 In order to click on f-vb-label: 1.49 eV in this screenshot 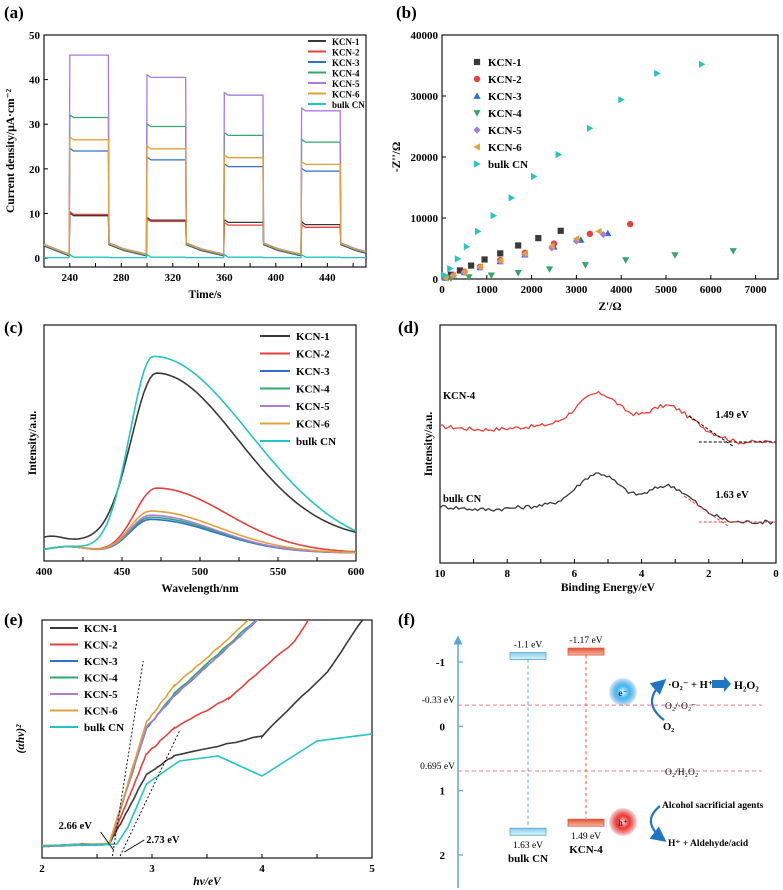, I will do `click(586, 837)`.